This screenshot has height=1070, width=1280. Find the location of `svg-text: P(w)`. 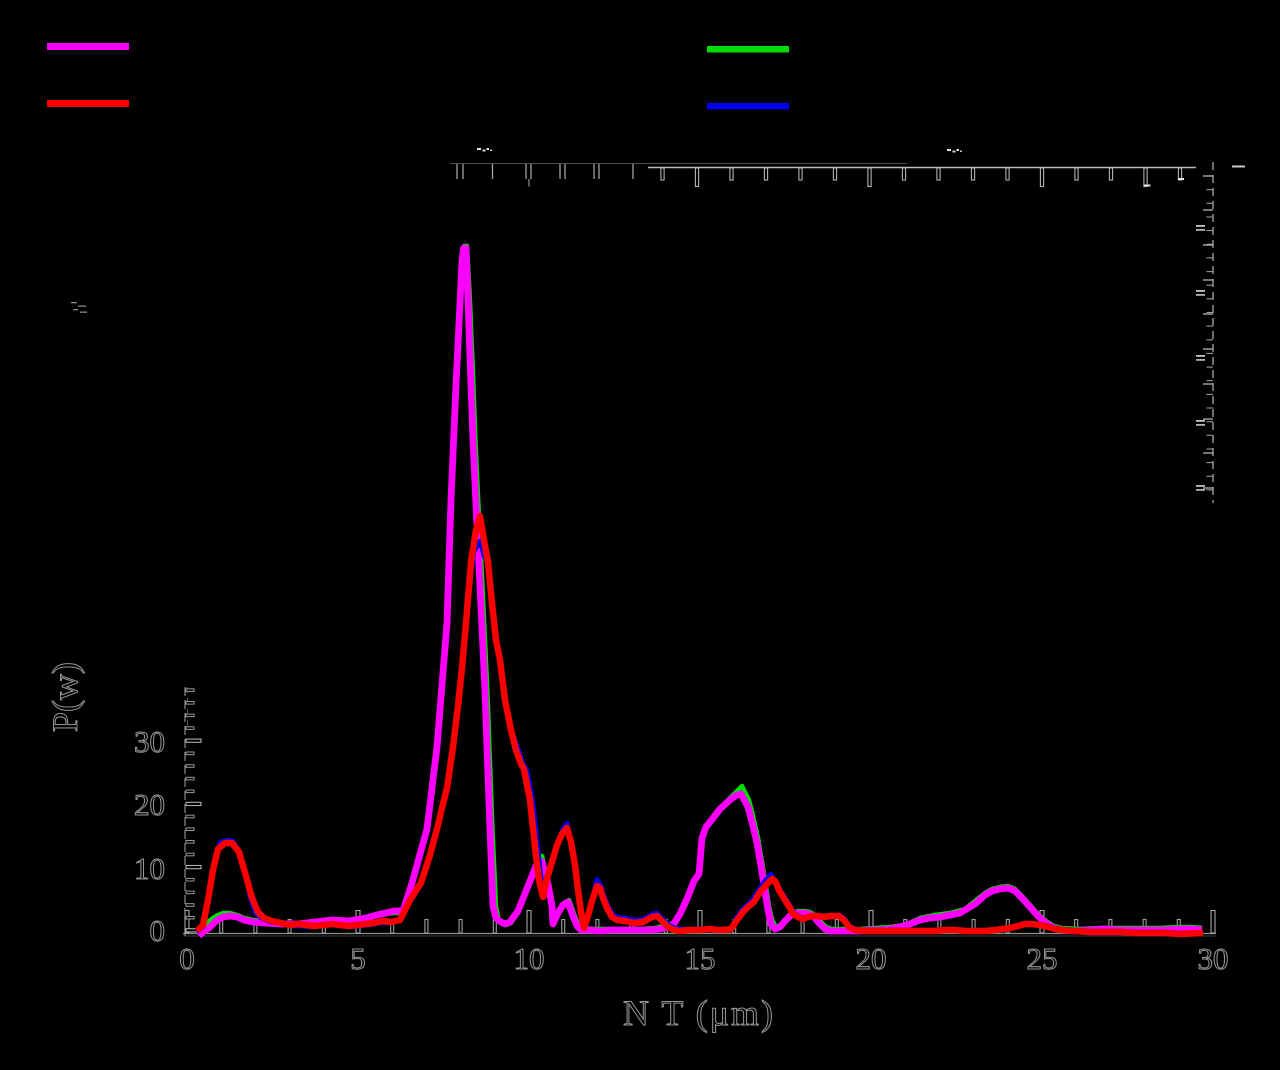

svg-text: P(w) is located at coordinates (65, 697).